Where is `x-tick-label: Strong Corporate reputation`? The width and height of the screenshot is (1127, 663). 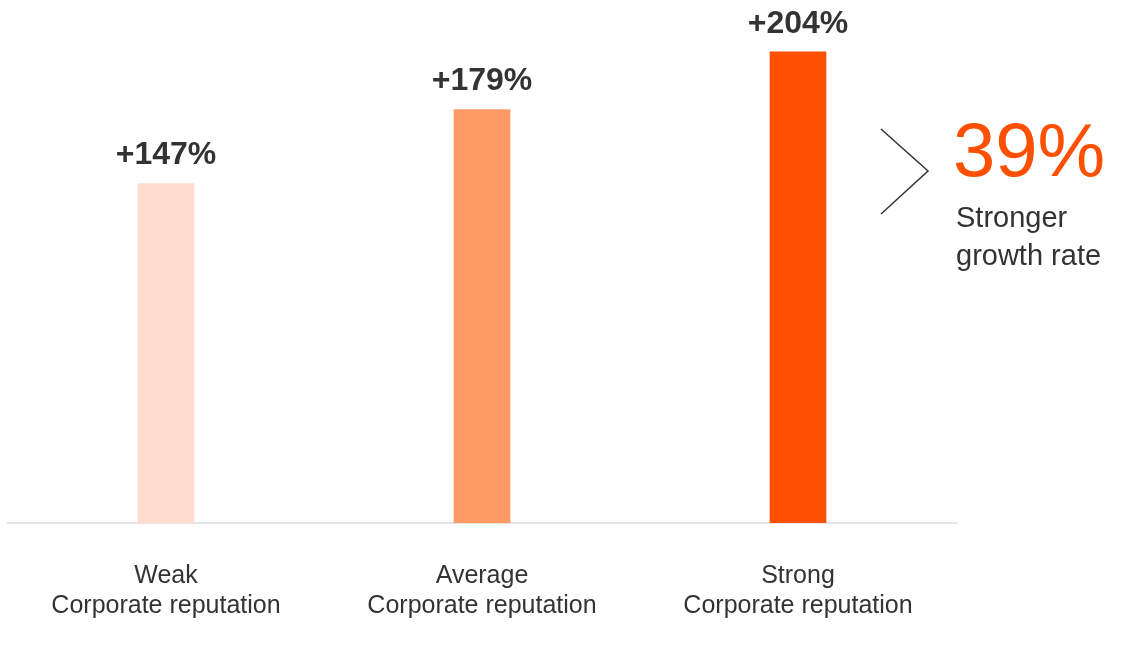 x-tick-label: Strong Corporate reputation is located at coordinates (798, 588).